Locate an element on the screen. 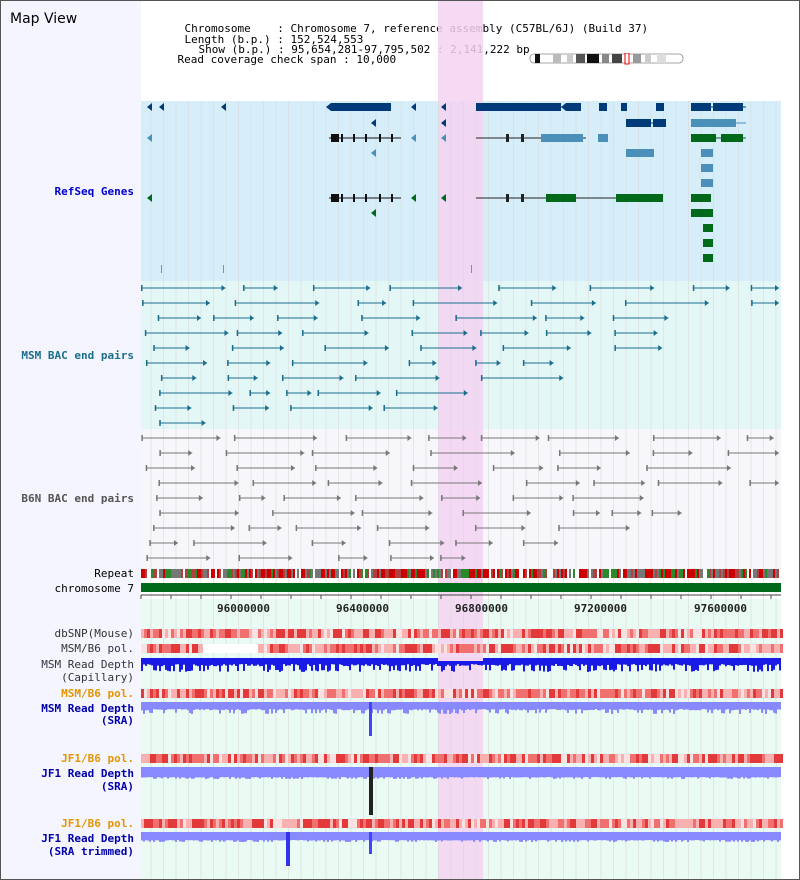  track-label-msm-bac: MSM BAC end pairs is located at coordinates (77, 355).